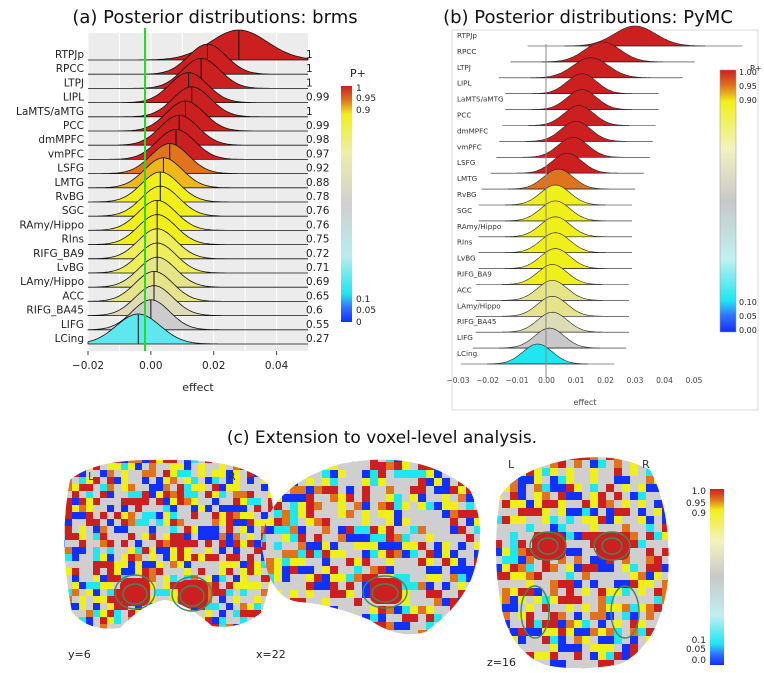 This screenshot has height=673, width=764. Describe the element at coordinates (458, 380) in the screenshot. I see `panel-b-tick-label: −0.03` at that location.